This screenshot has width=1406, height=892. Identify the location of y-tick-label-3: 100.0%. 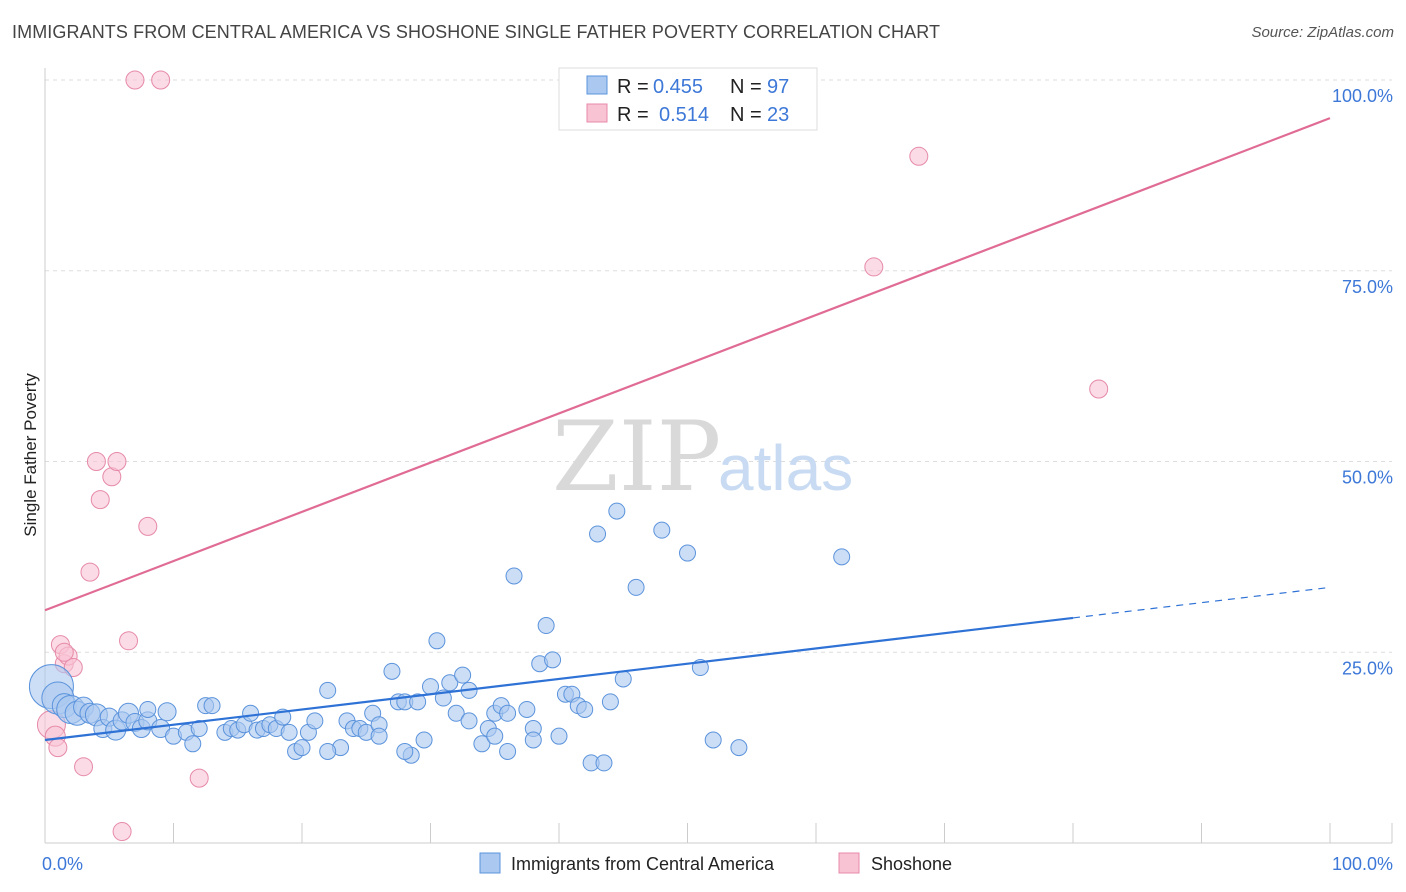
(1362, 96).